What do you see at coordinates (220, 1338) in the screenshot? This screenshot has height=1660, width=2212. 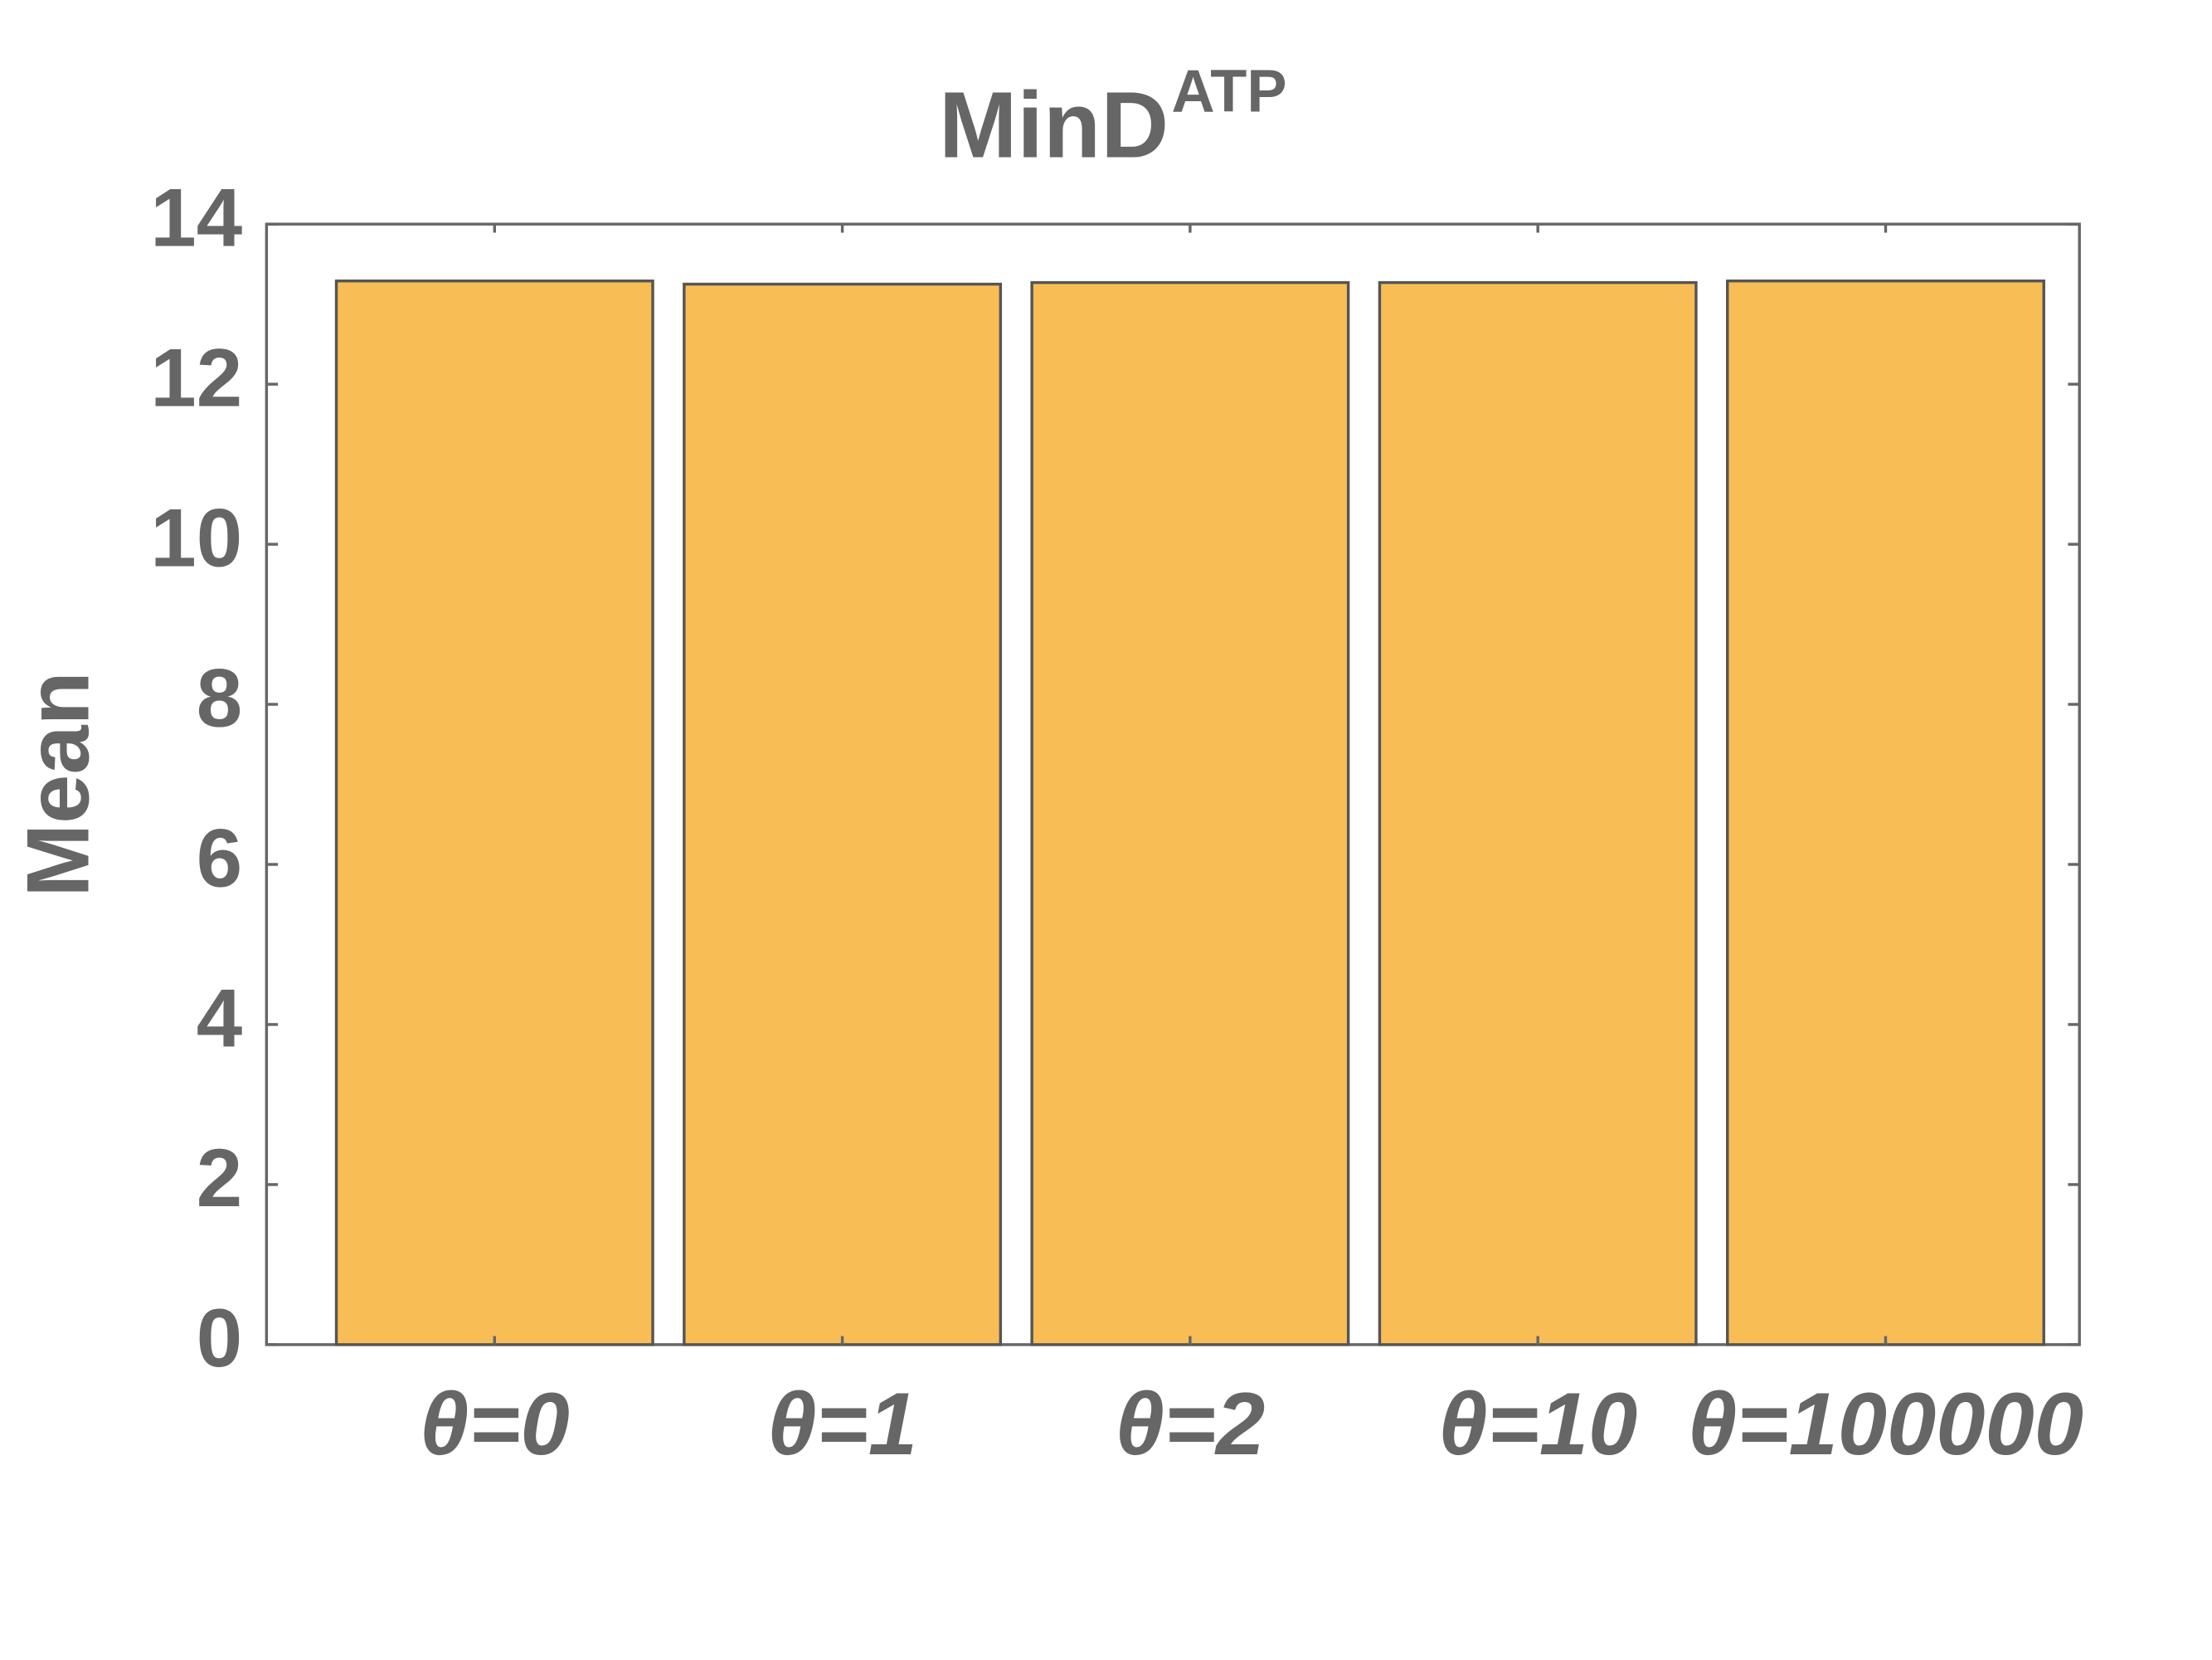 I see `y-tick-label: 0` at bounding box center [220, 1338].